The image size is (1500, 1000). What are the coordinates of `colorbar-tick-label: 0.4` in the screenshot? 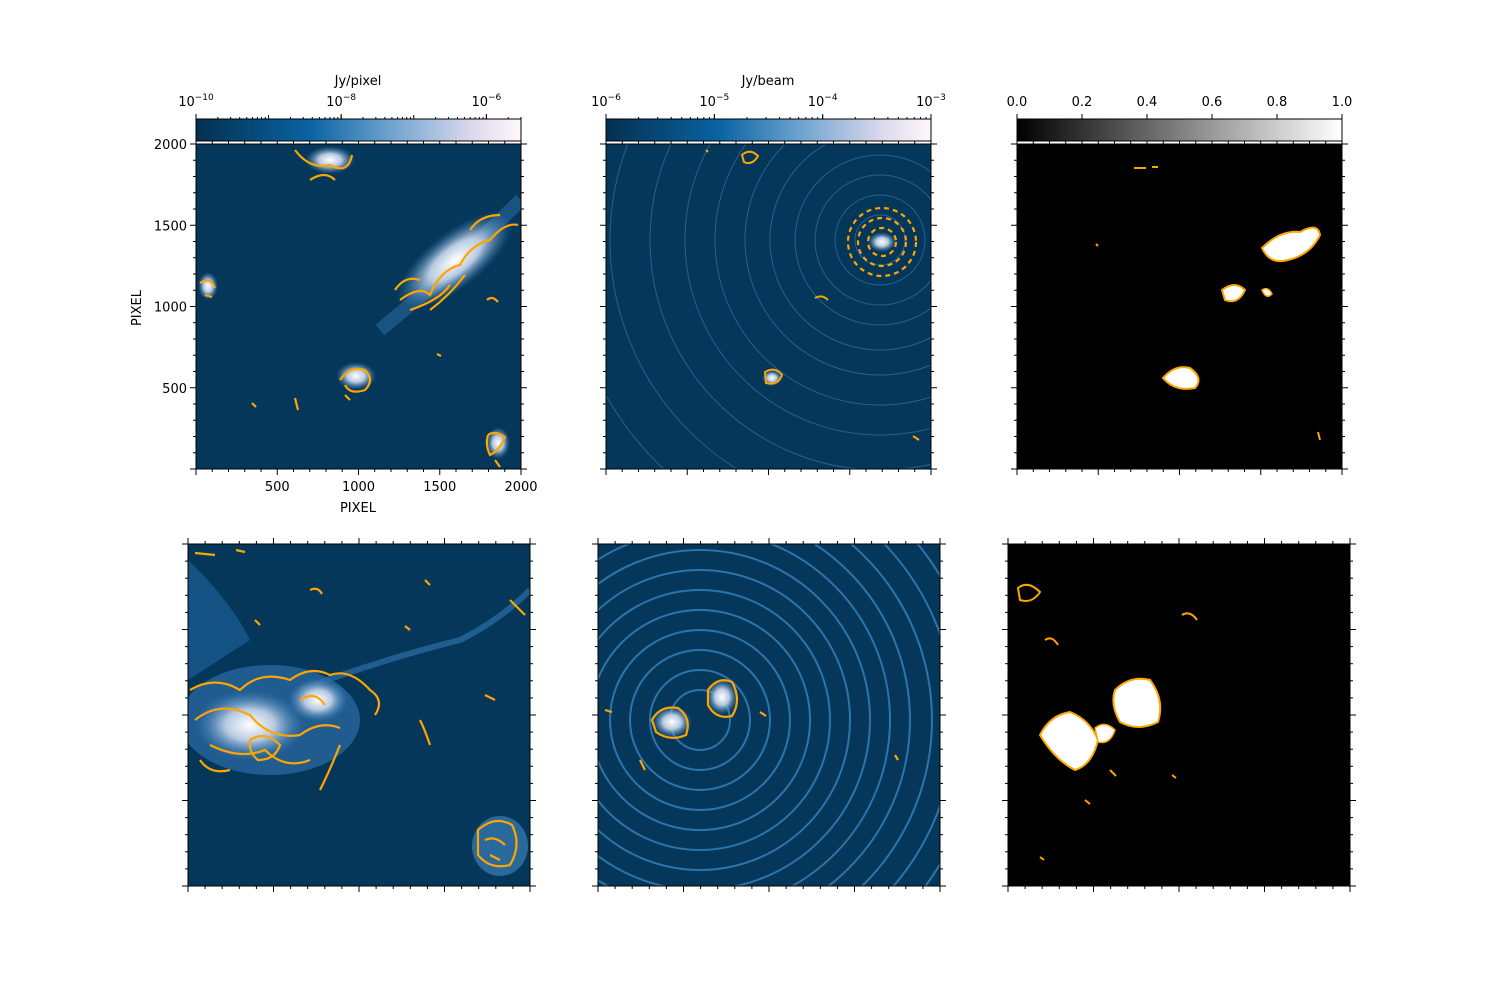 It's located at (1147, 102).